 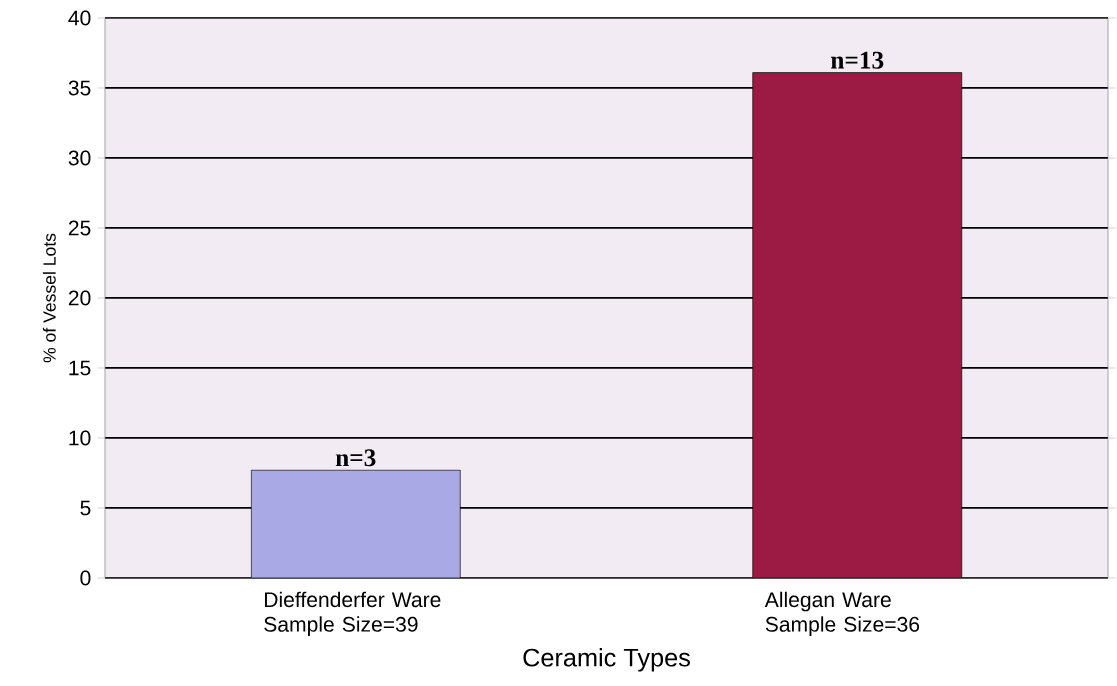 I want to click on y-tick-label: 20, so click(x=79, y=298).